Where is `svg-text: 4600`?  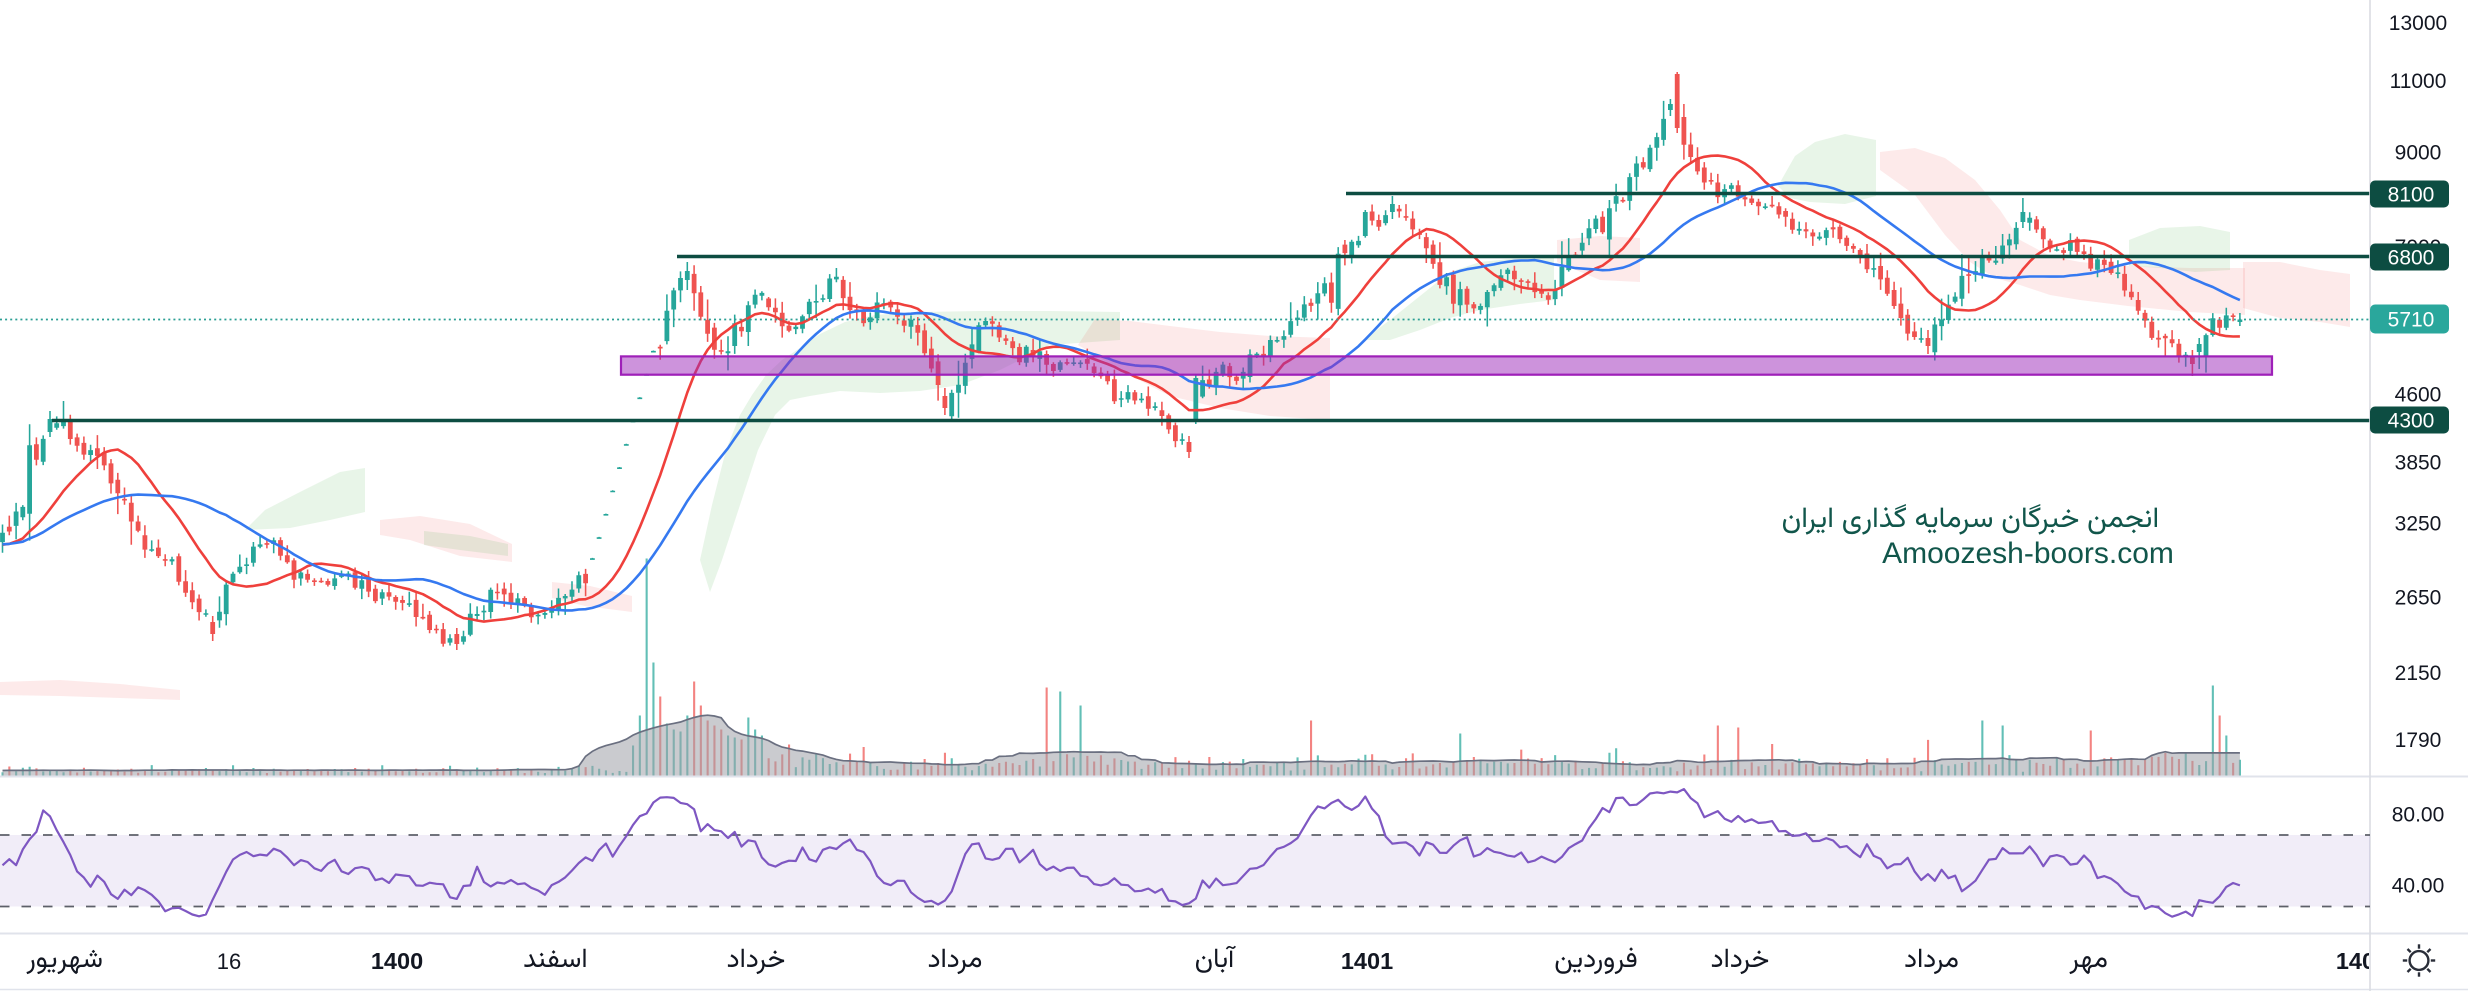 svg-text: 4600 is located at coordinates (2418, 395).